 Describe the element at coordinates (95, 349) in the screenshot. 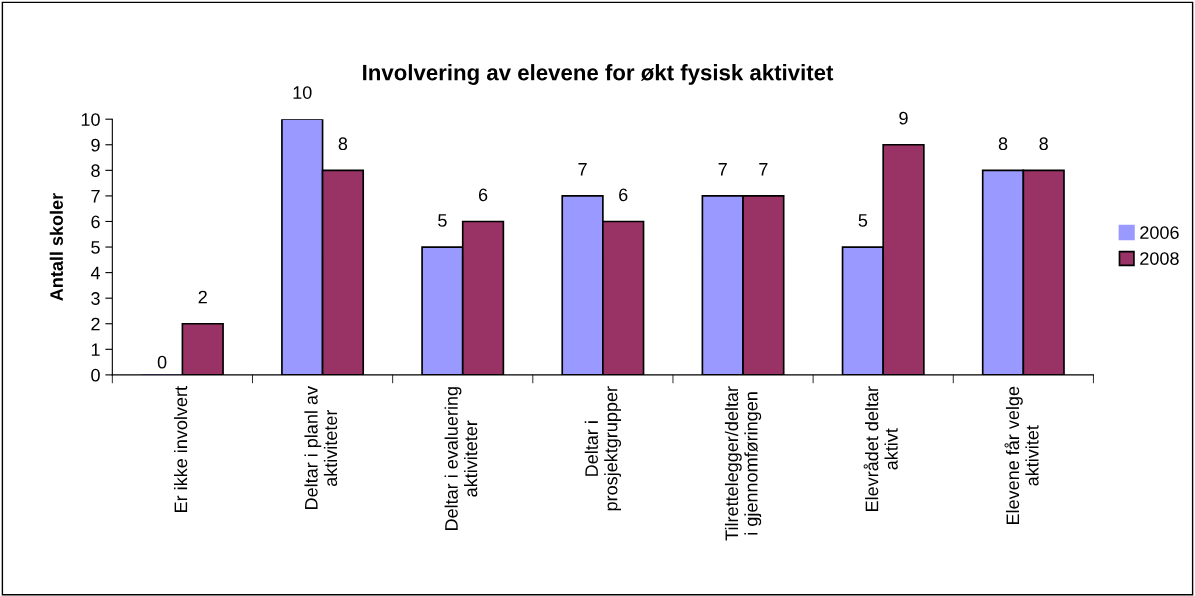

I see `y-tick-label: 1` at that location.